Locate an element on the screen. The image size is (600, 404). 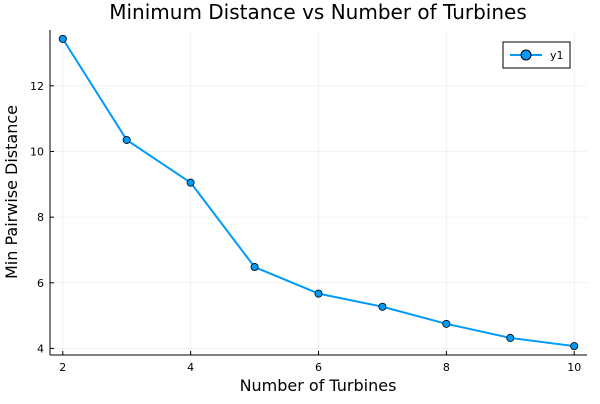
y-tick-label: 4 is located at coordinates (40, 348).